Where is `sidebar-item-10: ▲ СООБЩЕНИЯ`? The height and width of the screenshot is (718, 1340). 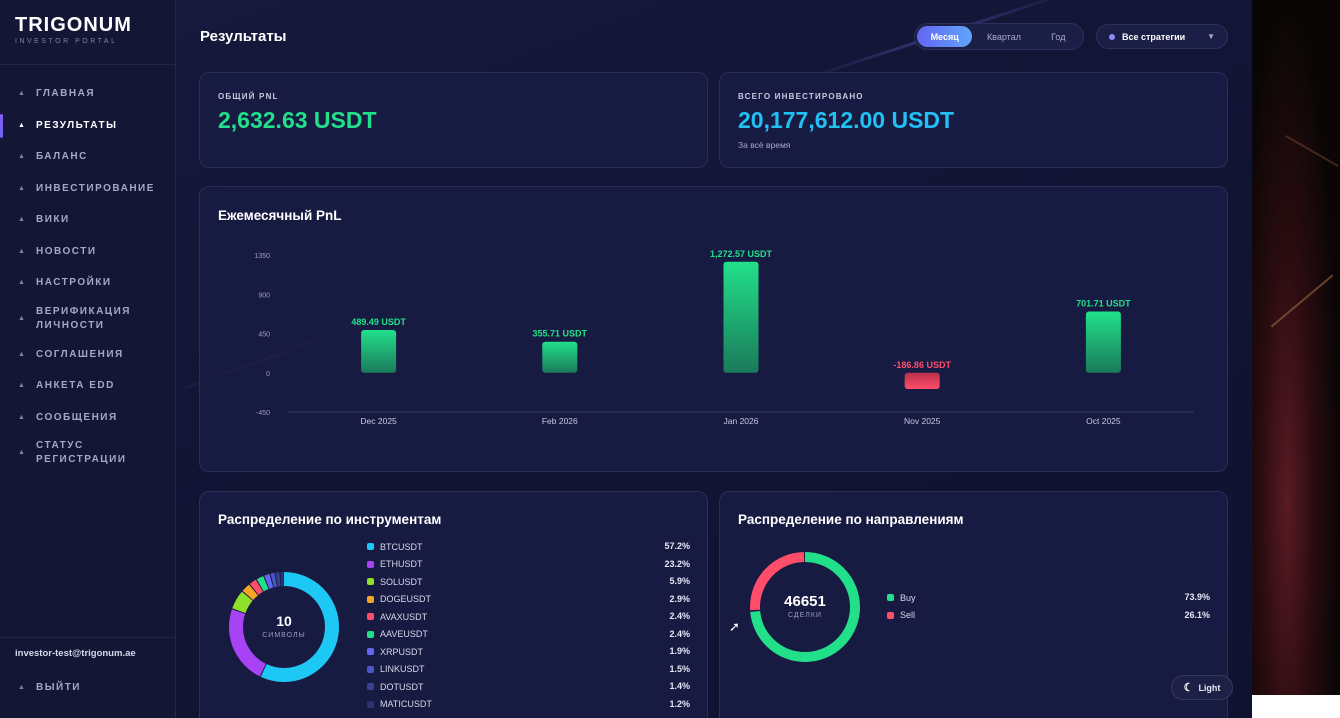 sidebar-item-10: ▲ СООБЩЕНИЯ is located at coordinates (88, 418).